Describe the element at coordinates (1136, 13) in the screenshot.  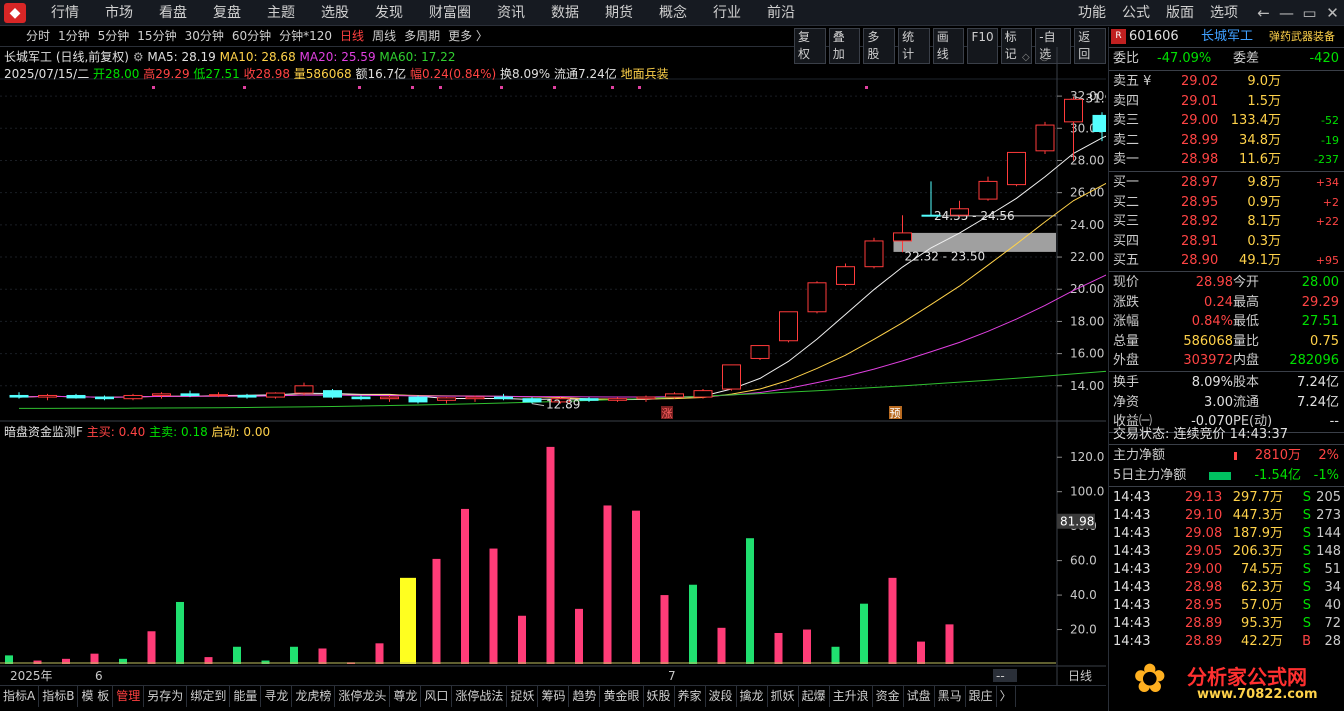
I see `right-menu-item-1: 公式` at that location.